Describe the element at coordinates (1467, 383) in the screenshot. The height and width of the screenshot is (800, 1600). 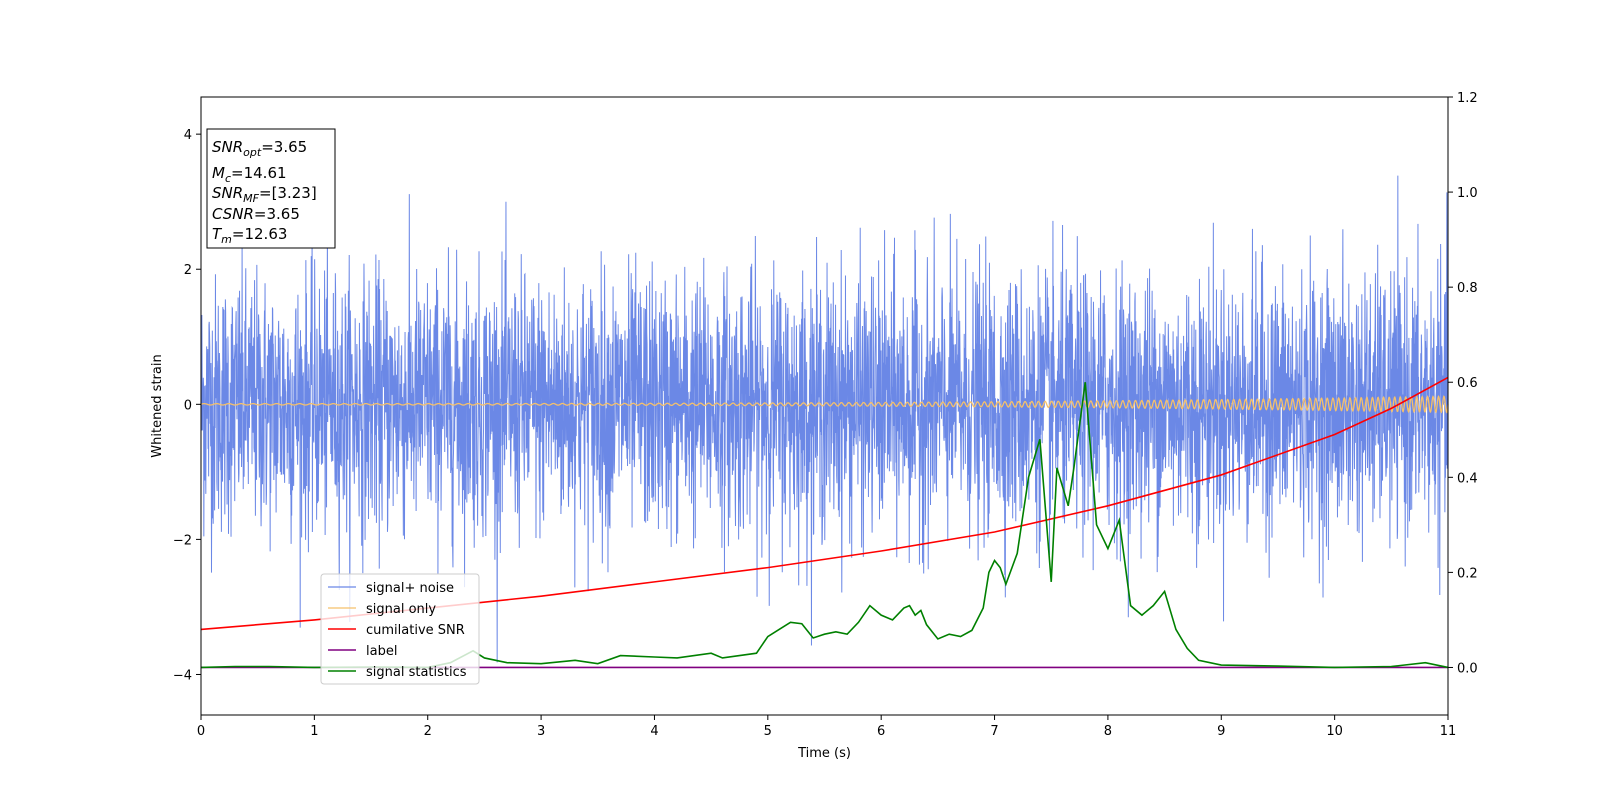
I see `y2-tick-label: 0.6` at that location.